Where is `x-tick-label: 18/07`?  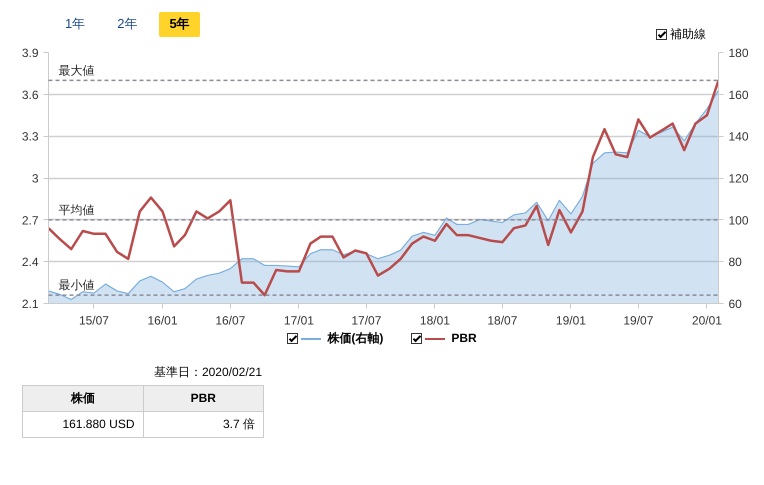
x-tick-label: 18/07 is located at coordinates (502, 321).